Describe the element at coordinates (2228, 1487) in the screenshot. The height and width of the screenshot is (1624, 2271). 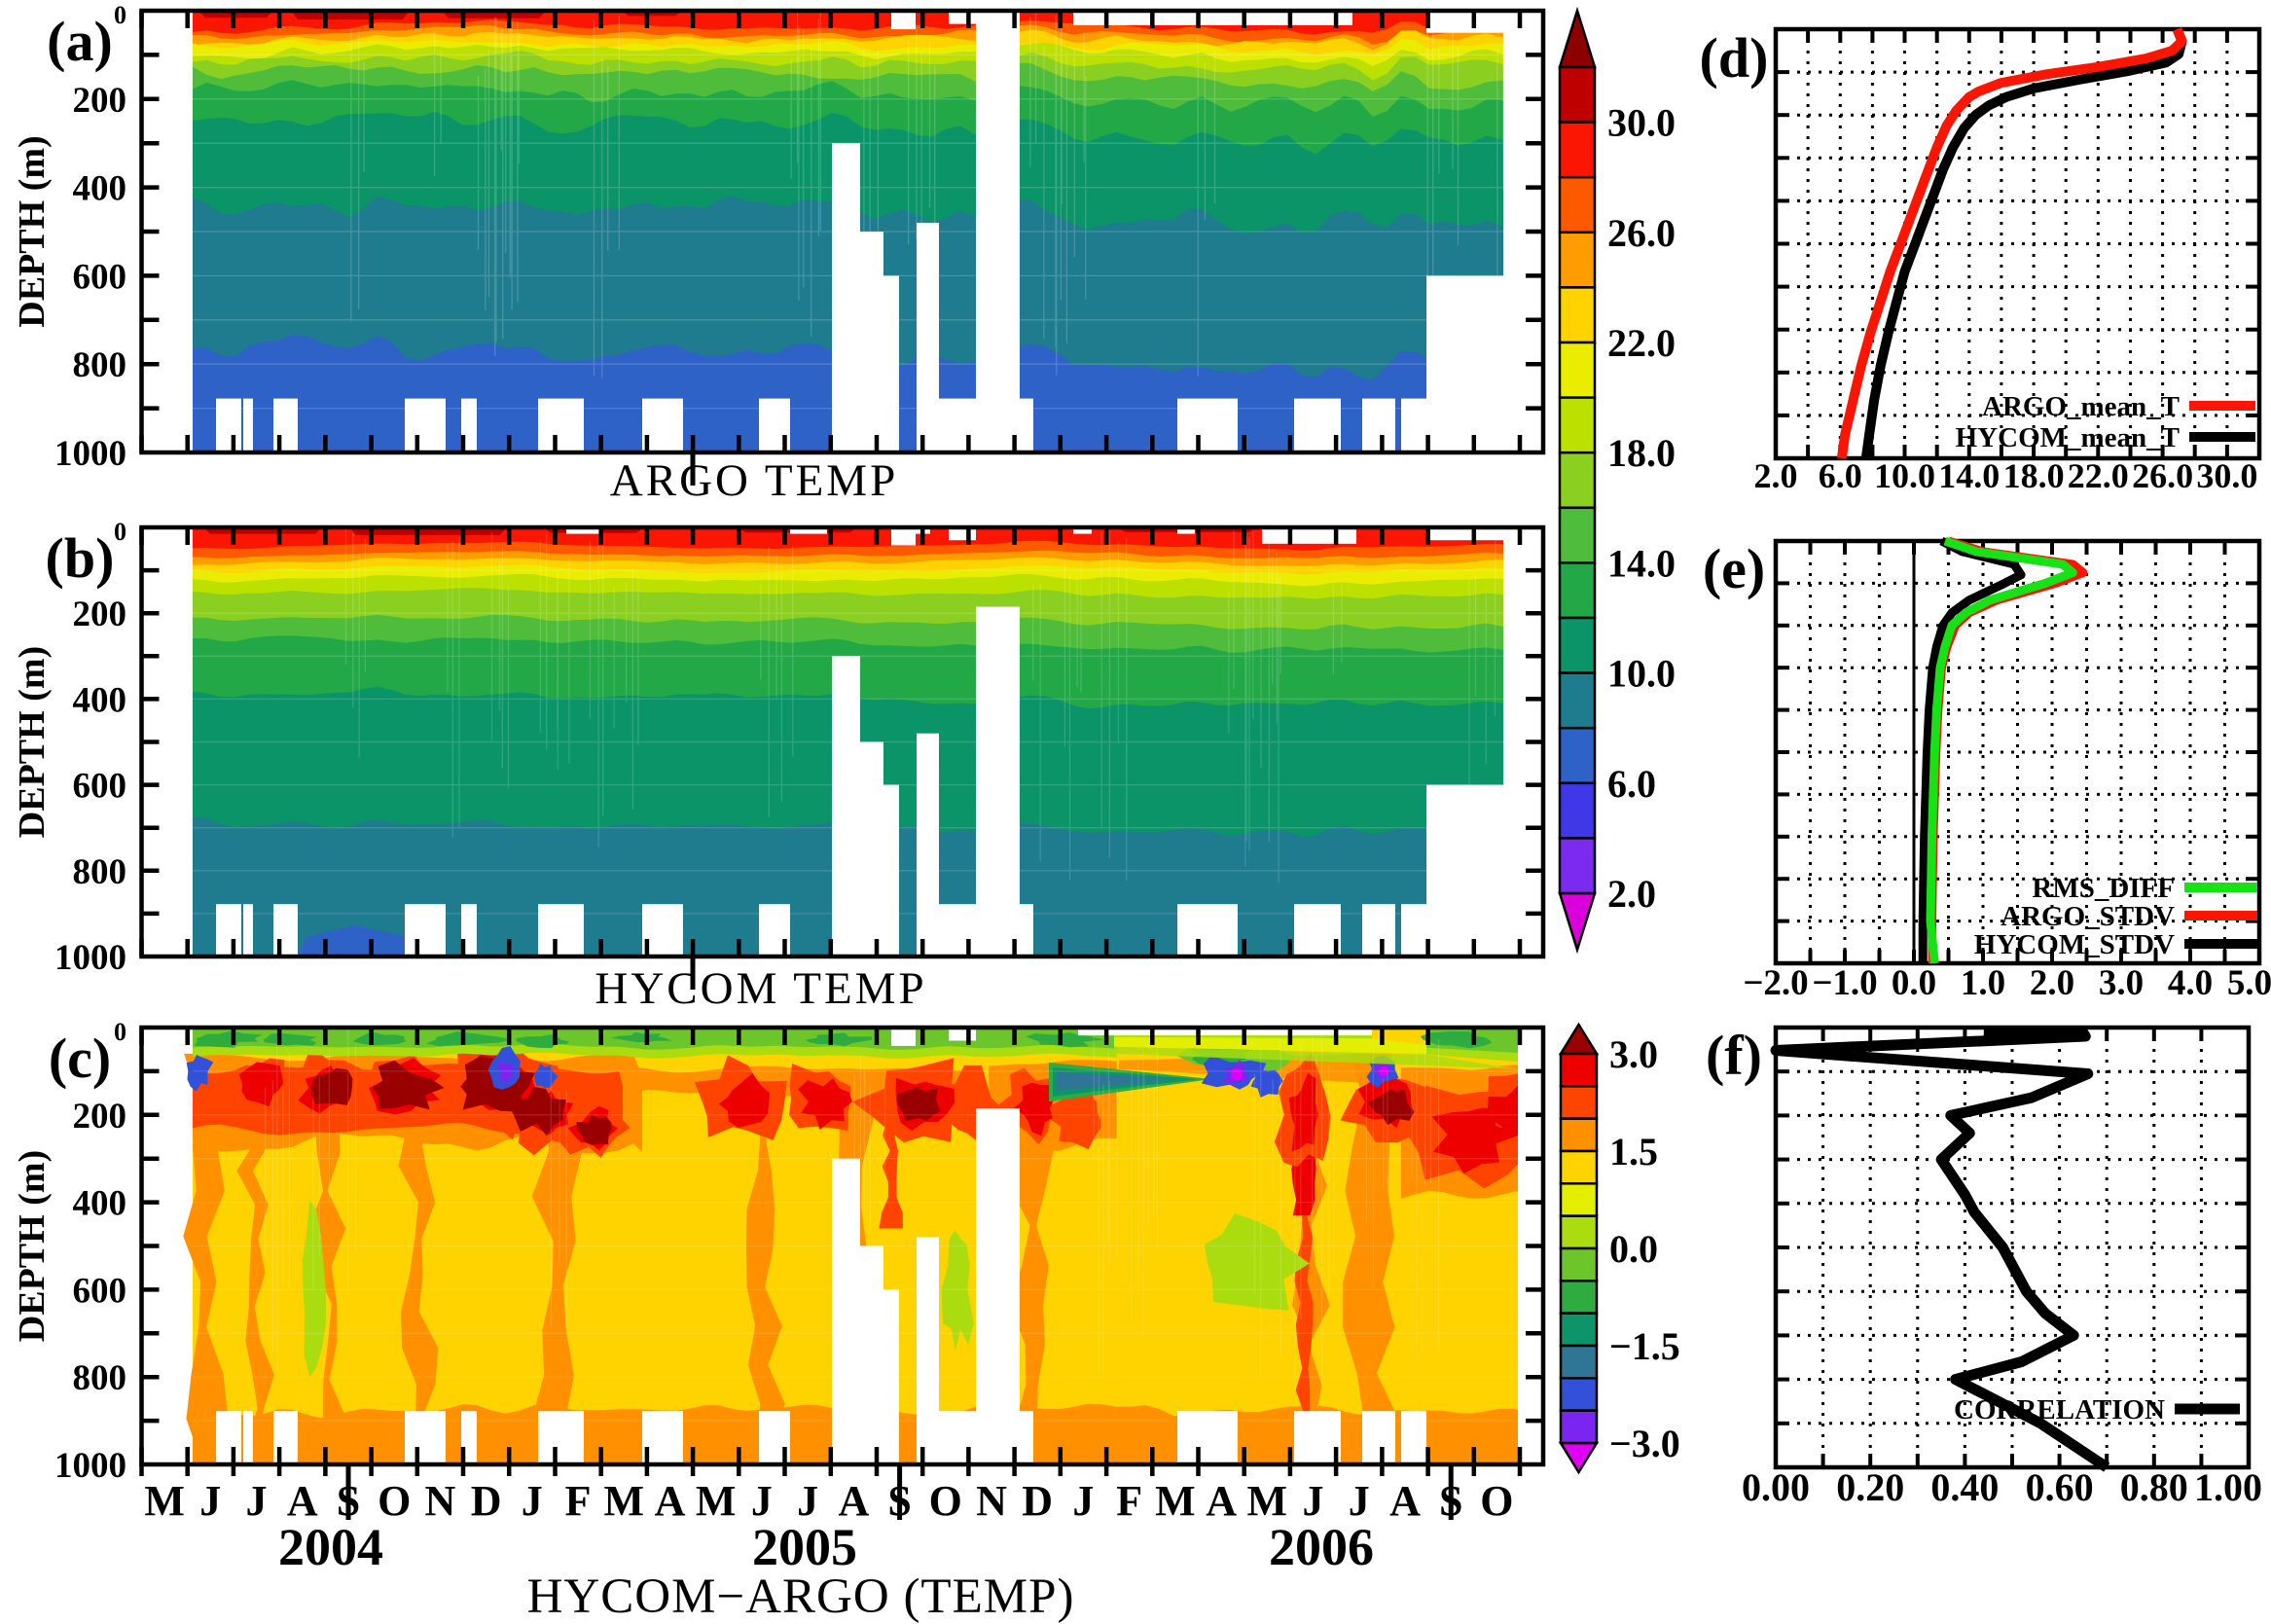
I see `svg-text: 1.00` at that location.